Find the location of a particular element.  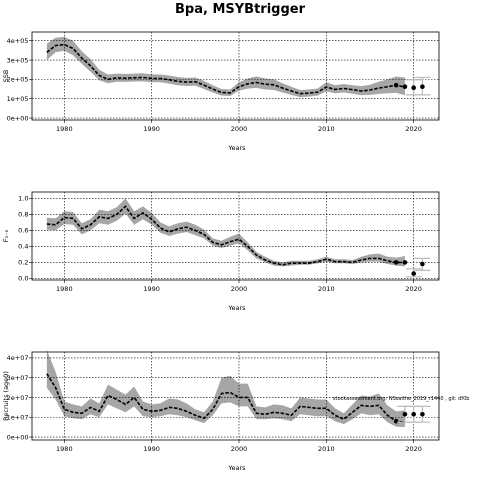

ssb-y-tick-label: 3e+05 is located at coordinates (18, 60).